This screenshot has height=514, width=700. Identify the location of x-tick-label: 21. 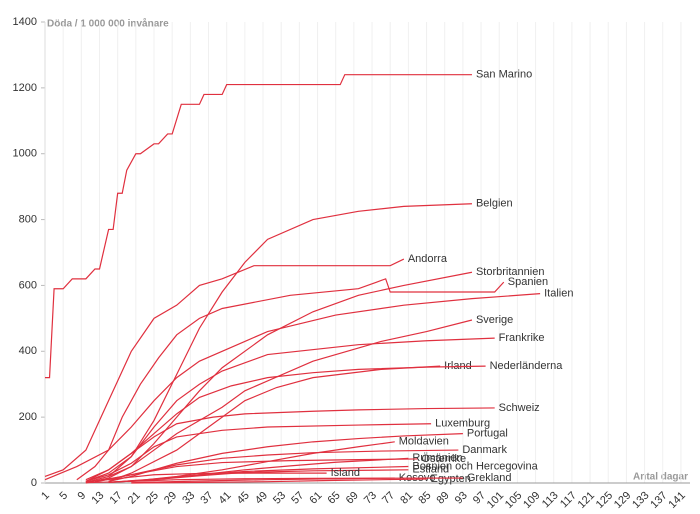
(134, 498).